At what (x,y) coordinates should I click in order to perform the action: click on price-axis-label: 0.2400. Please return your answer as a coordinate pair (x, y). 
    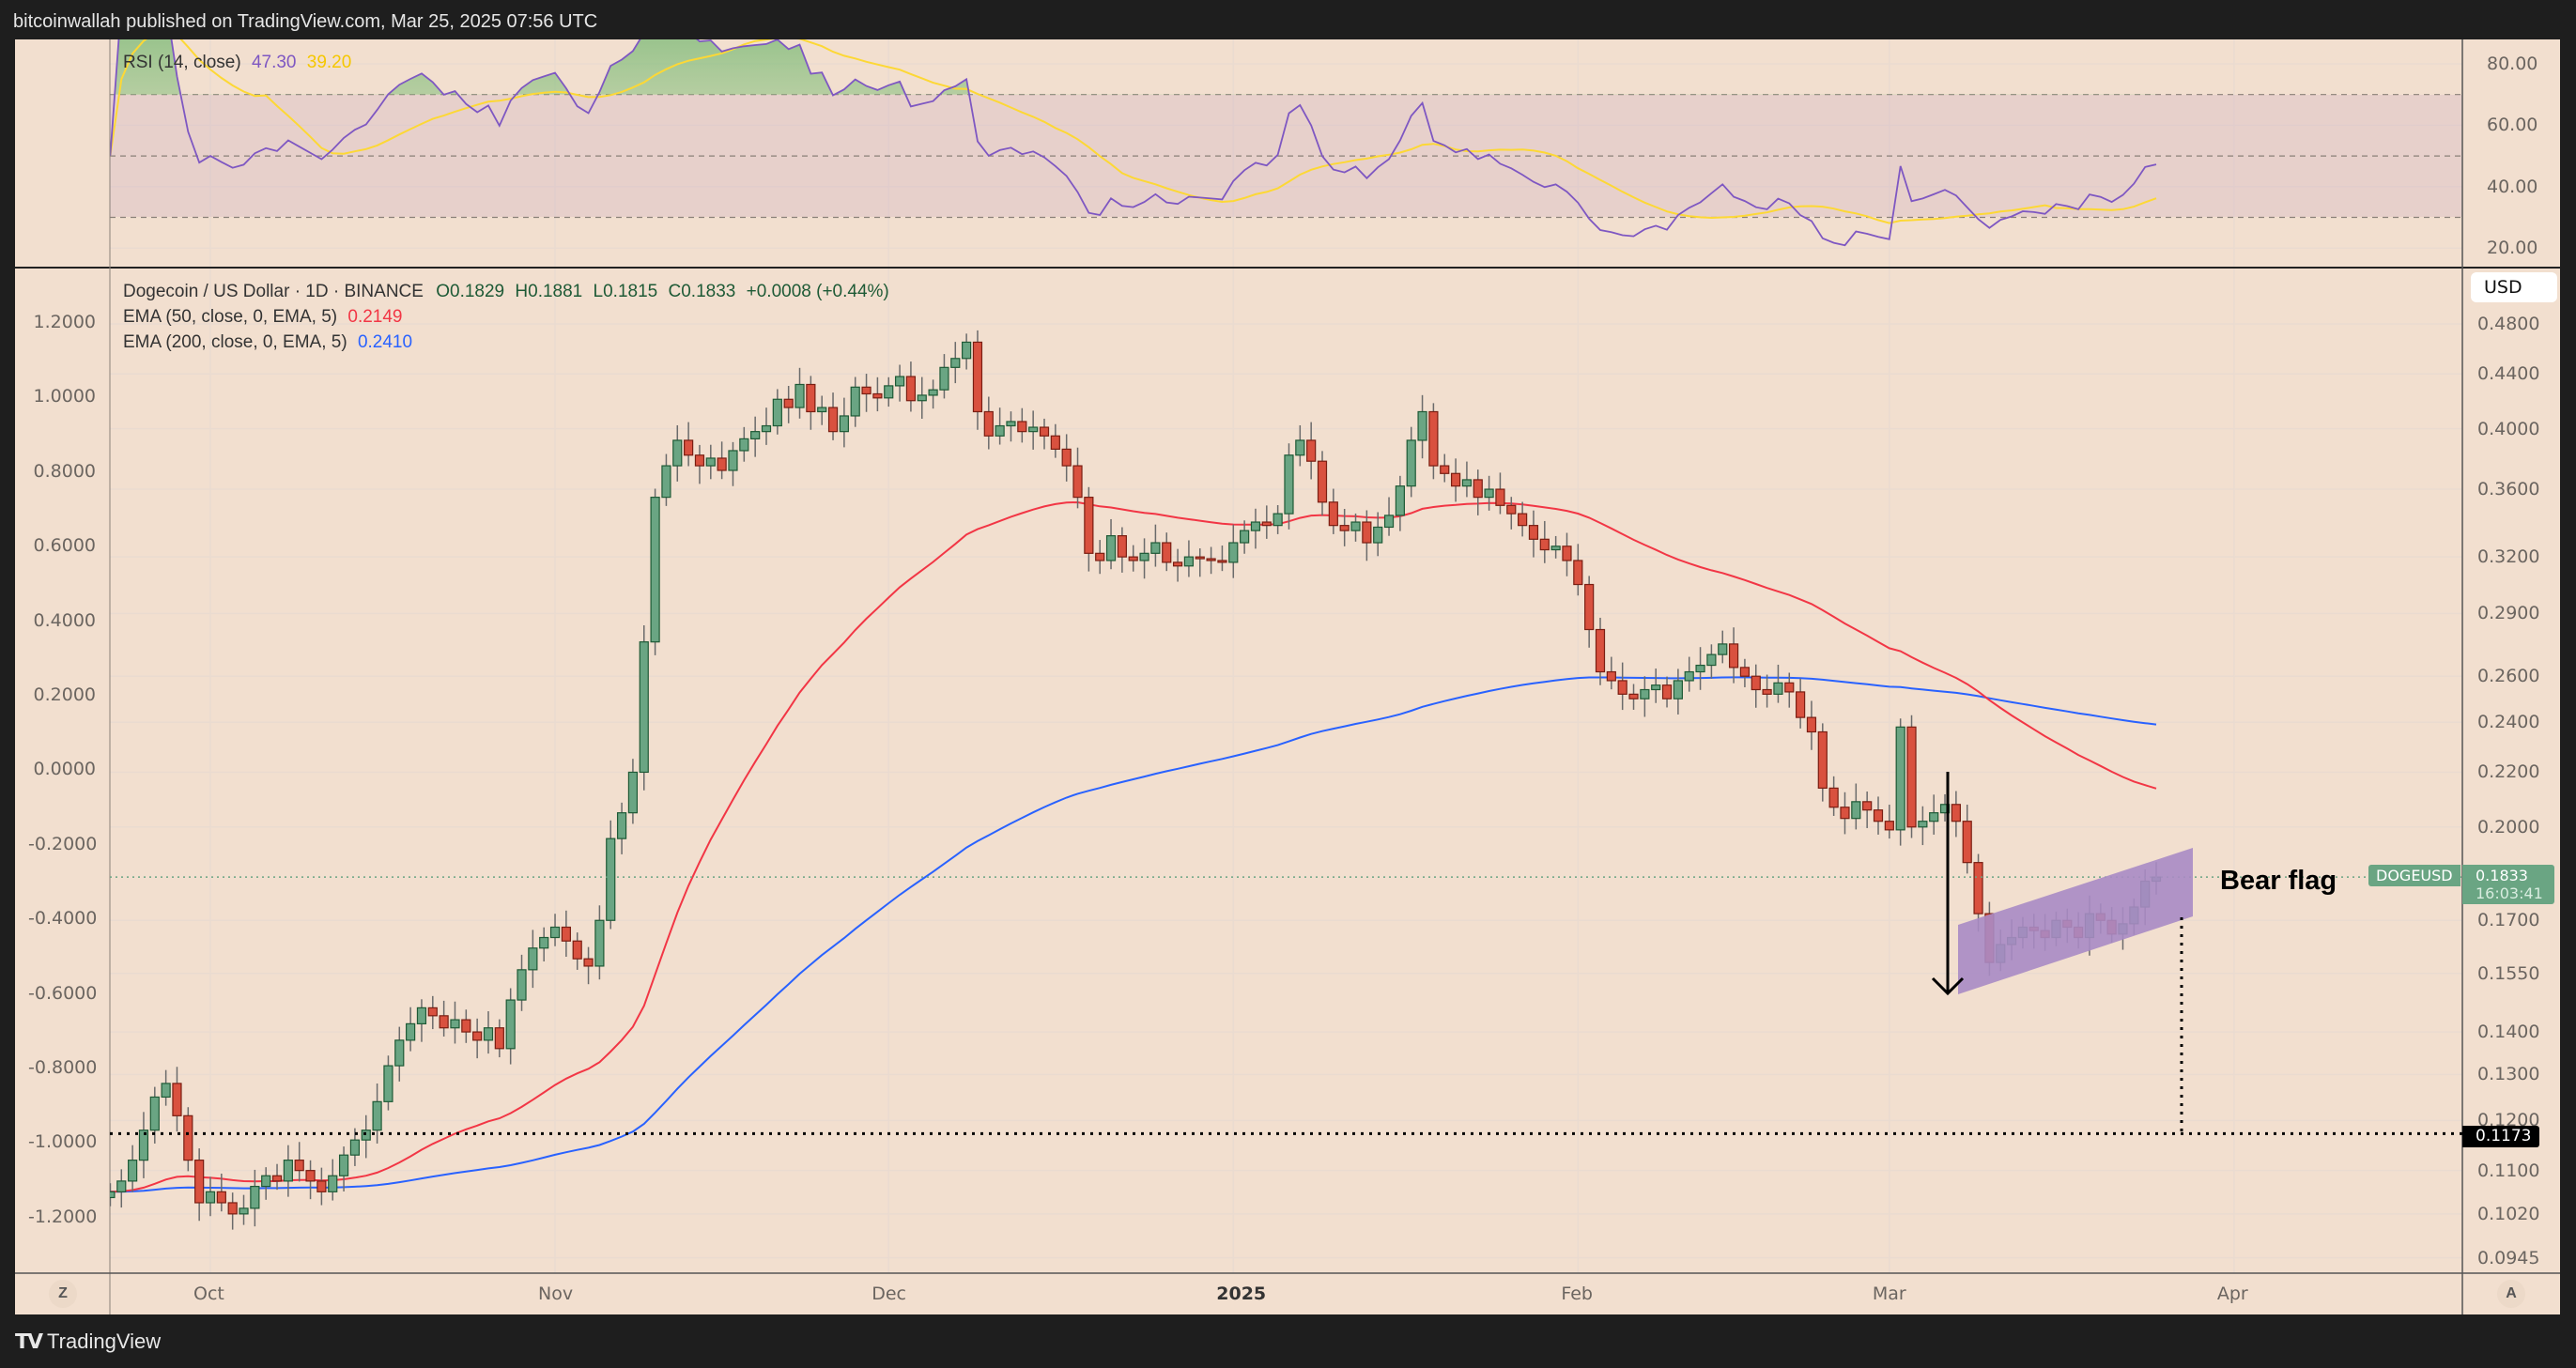
    Looking at the image, I should click on (2508, 722).